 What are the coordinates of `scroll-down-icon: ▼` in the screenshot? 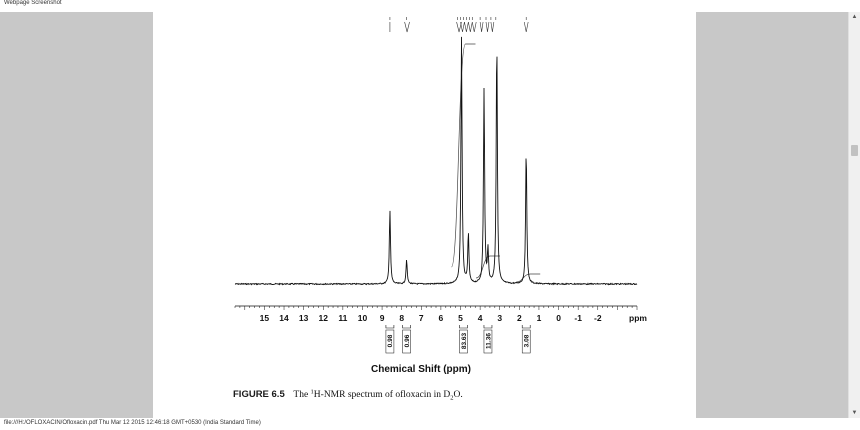 It's located at (854, 413).